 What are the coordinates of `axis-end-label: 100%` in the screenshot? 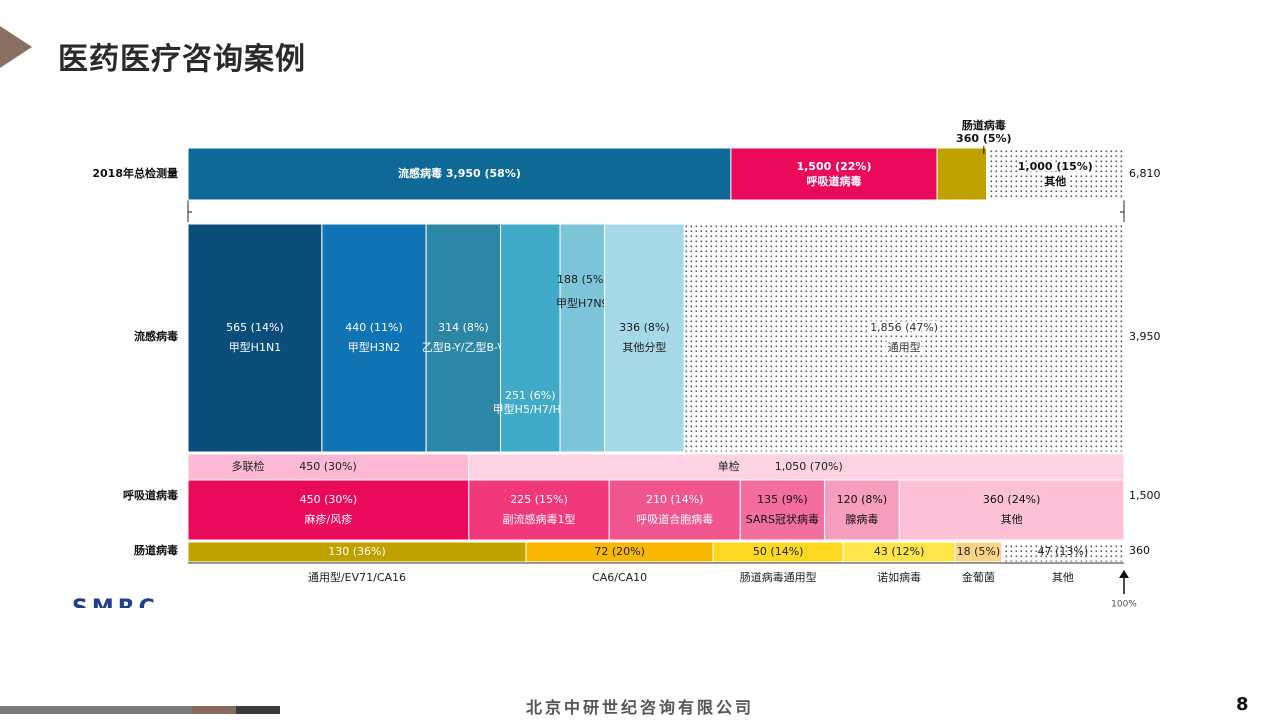 It's located at (1124, 605).